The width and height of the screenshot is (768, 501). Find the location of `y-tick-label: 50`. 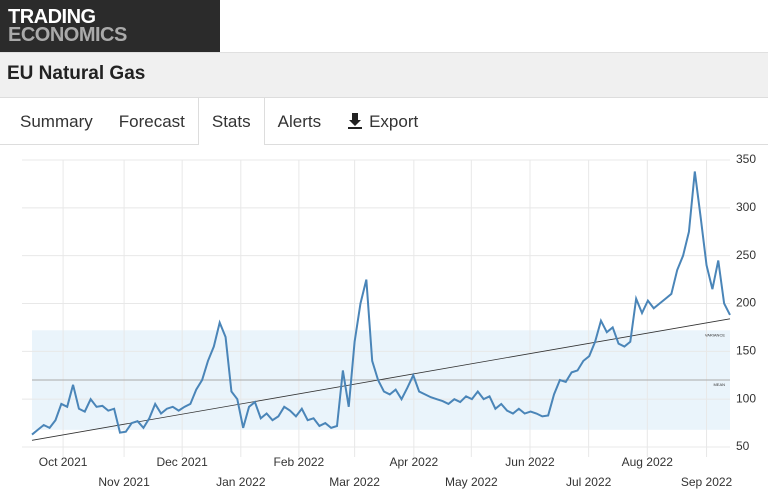

y-tick-label: 50 is located at coordinates (743, 446).